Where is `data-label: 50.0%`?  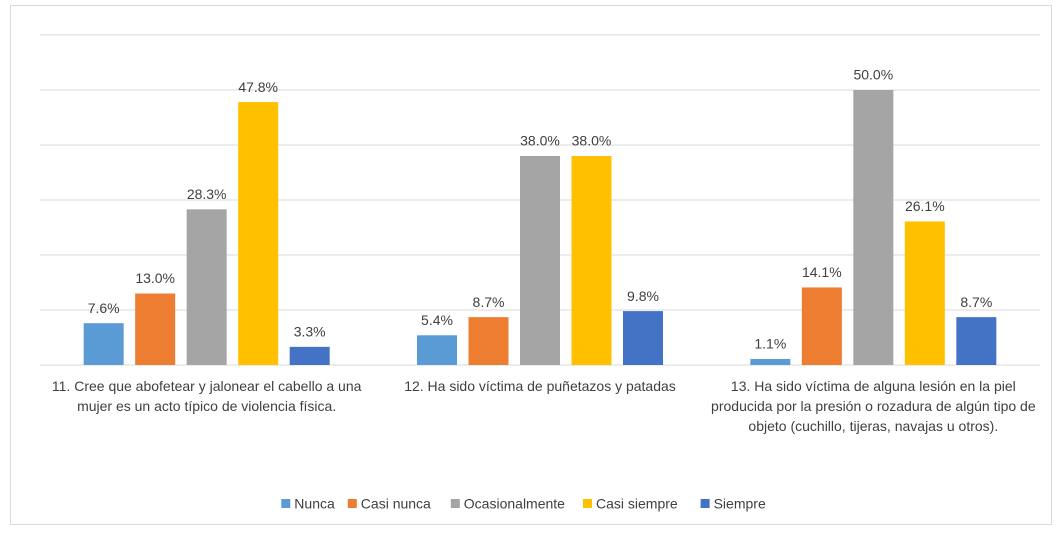 data-label: 50.0% is located at coordinates (873, 75).